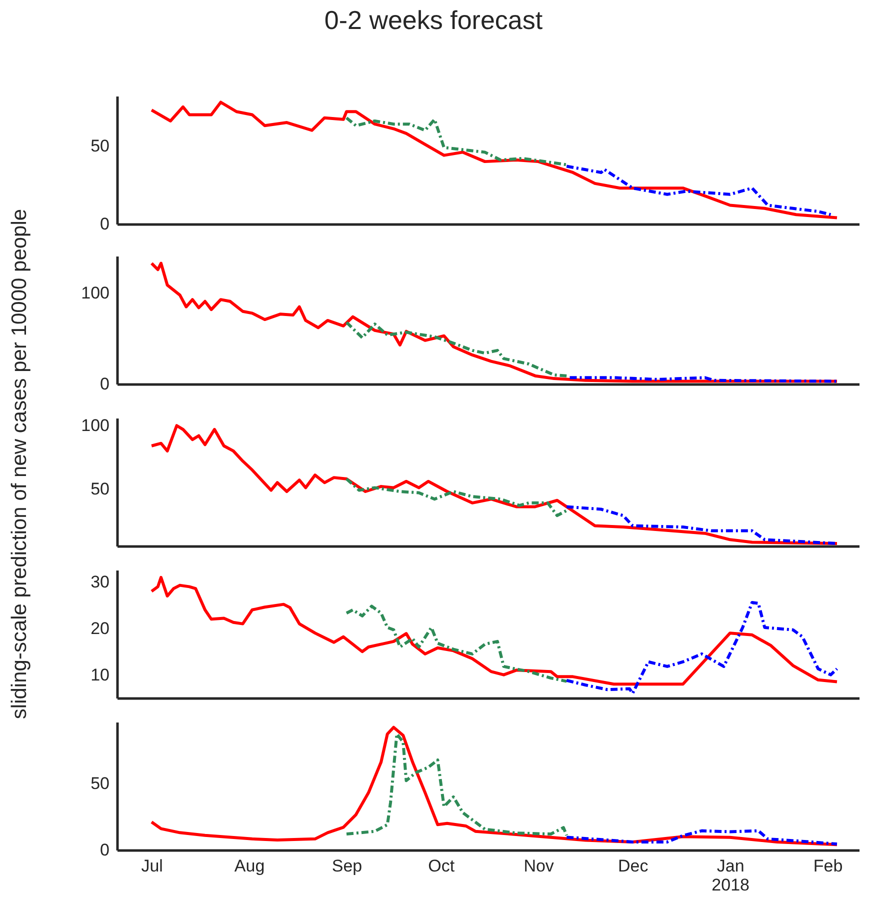 The image size is (878, 903). Describe the element at coordinates (731, 875) in the screenshot. I see `x-tick-label: Jan 2018` at that location.